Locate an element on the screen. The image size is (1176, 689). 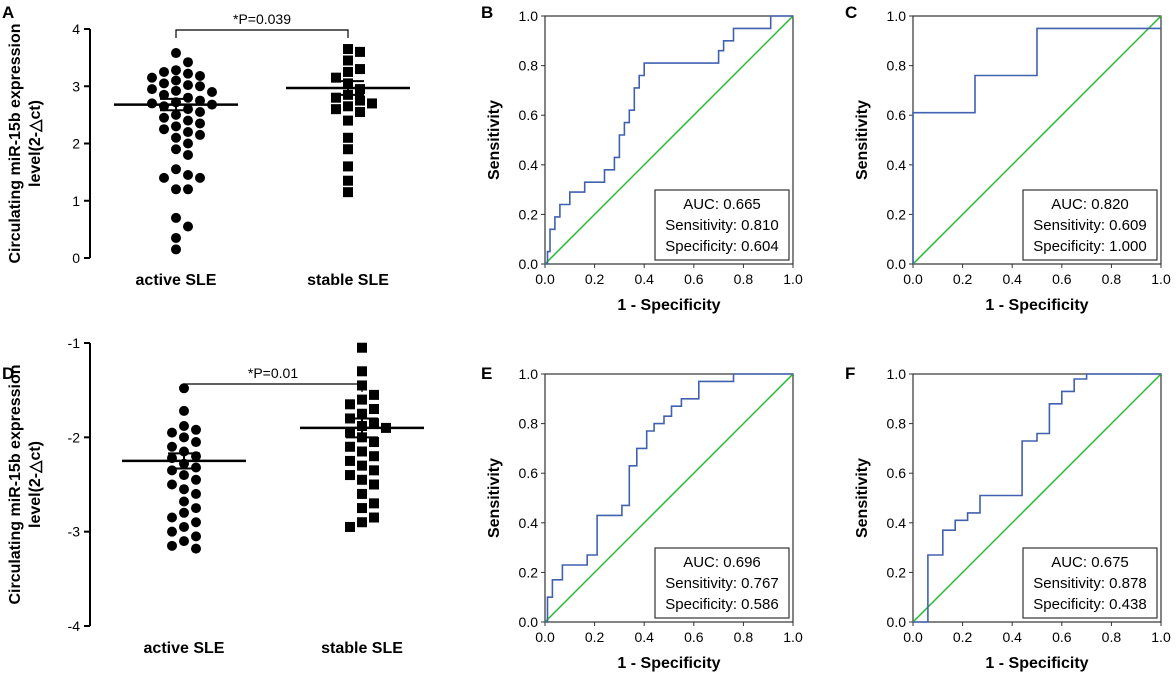
roc-c-specificity-label: Specificity: 1.000 is located at coordinates (1089, 246).